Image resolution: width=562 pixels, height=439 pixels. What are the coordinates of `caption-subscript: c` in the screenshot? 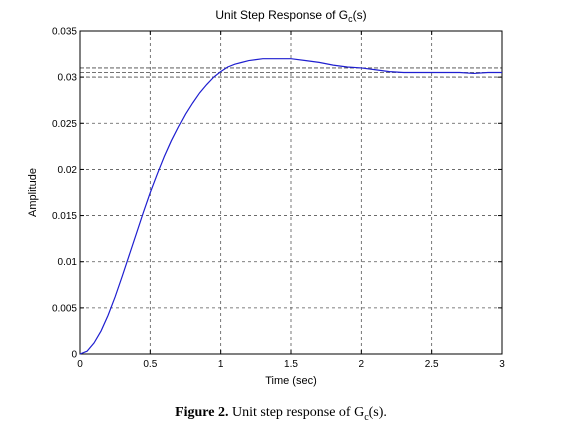 It's located at (366, 417).